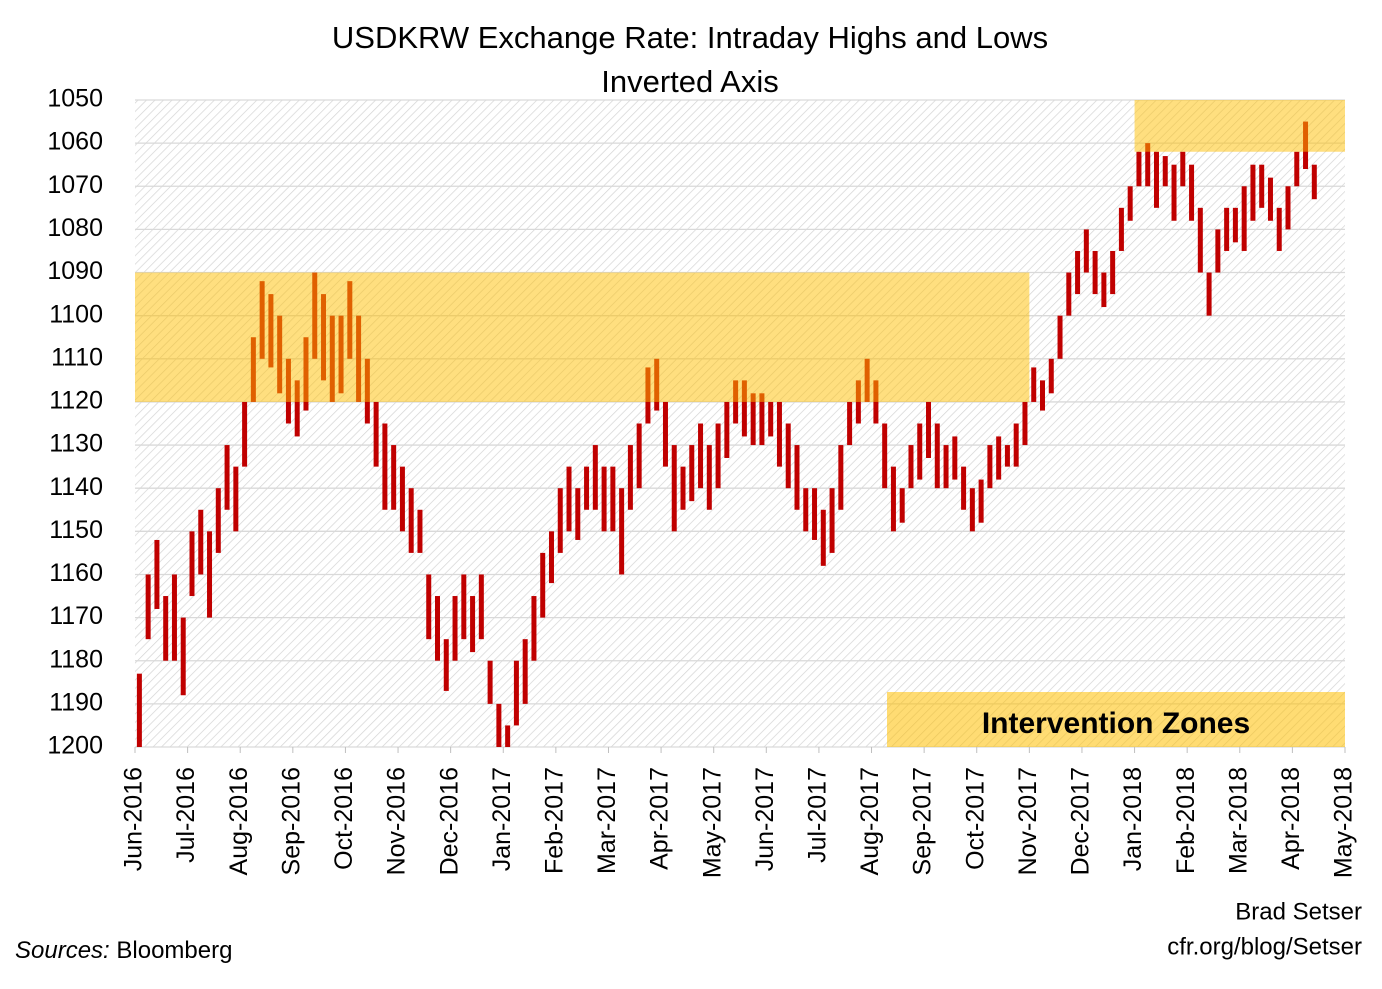 The image size is (1382, 989). Describe the element at coordinates (76, 702) in the screenshot. I see `y-tick-label: 1190` at that location.